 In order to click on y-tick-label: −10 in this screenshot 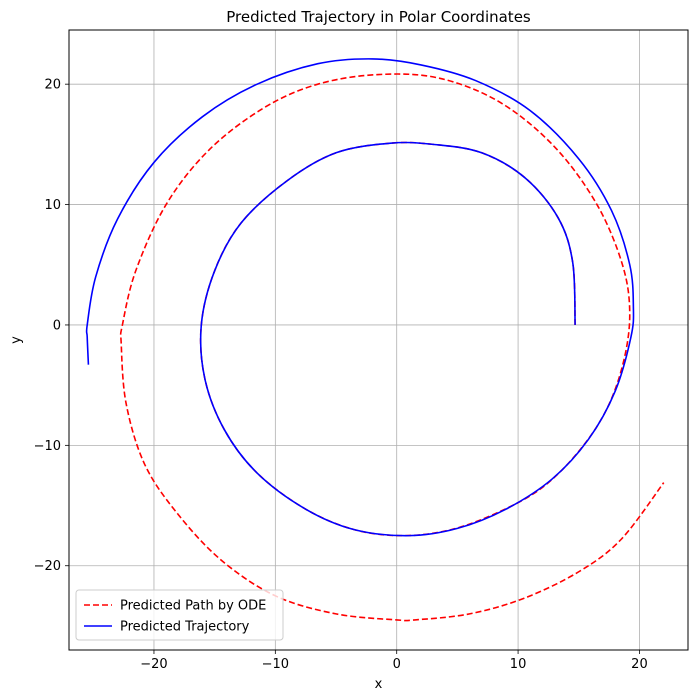, I will do `click(47, 446)`.